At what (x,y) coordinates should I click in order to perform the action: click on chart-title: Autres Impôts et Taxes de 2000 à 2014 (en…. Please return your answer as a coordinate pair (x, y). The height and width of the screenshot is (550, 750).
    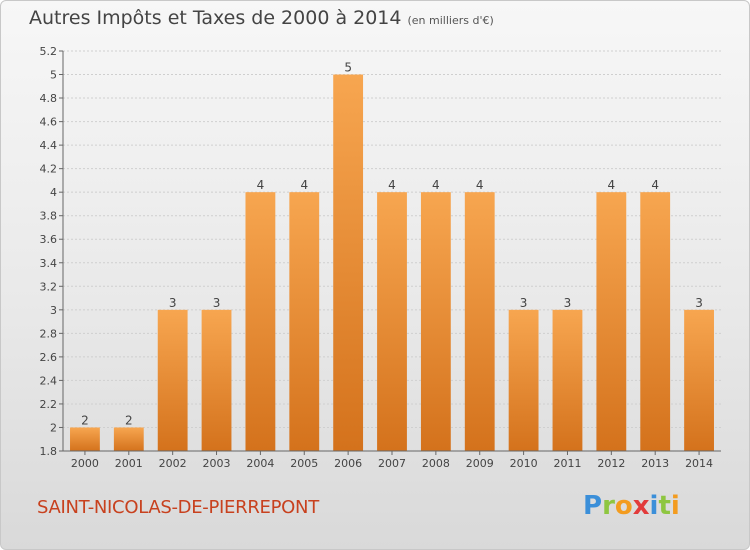
    Looking at the image, I should click on (261, 18).